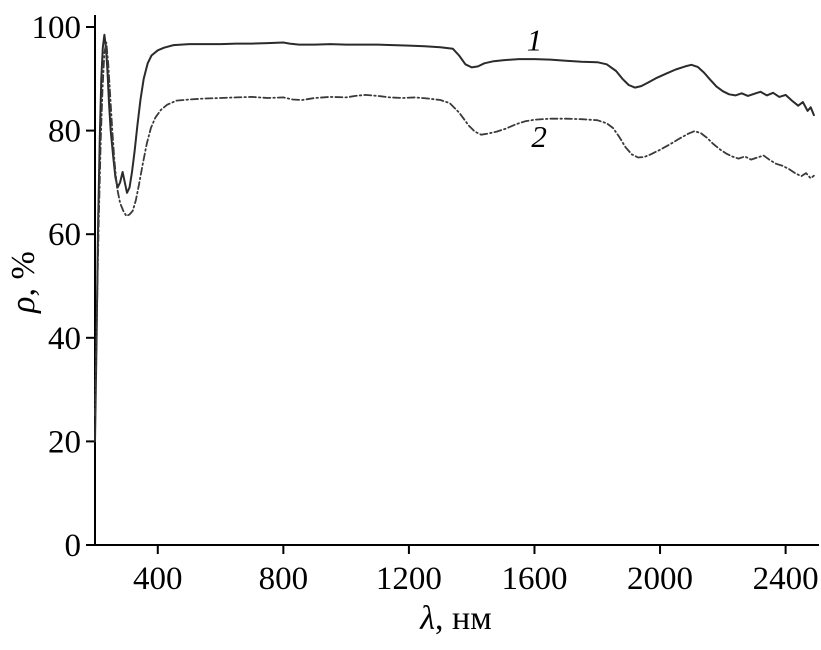 This screenshot has width=821, height=650. I want to click on x-tick-label: 2000, so click(660, 579).